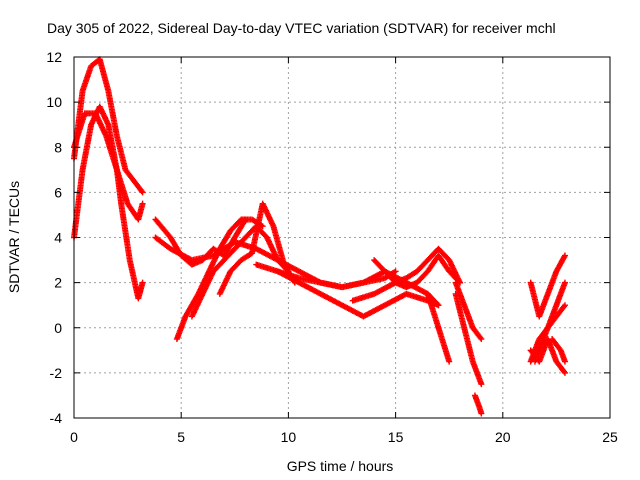  Describe the element at coordinates (468, 311) in the screenshot. I see `series-track-n` at that location.